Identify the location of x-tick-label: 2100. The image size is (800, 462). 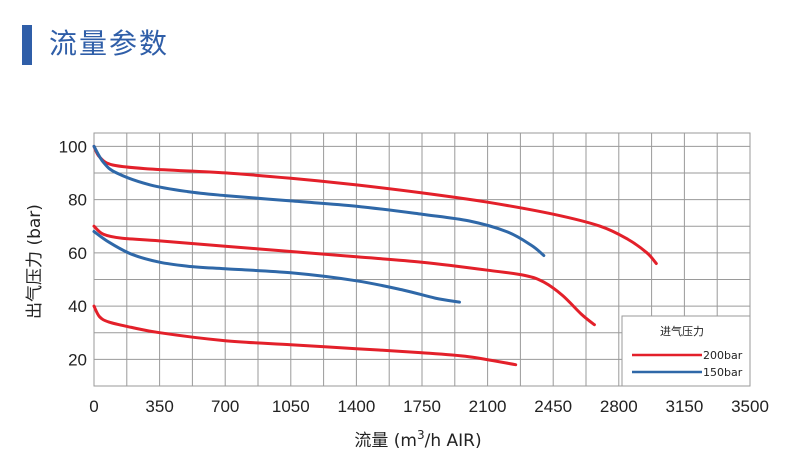
(488, 406).